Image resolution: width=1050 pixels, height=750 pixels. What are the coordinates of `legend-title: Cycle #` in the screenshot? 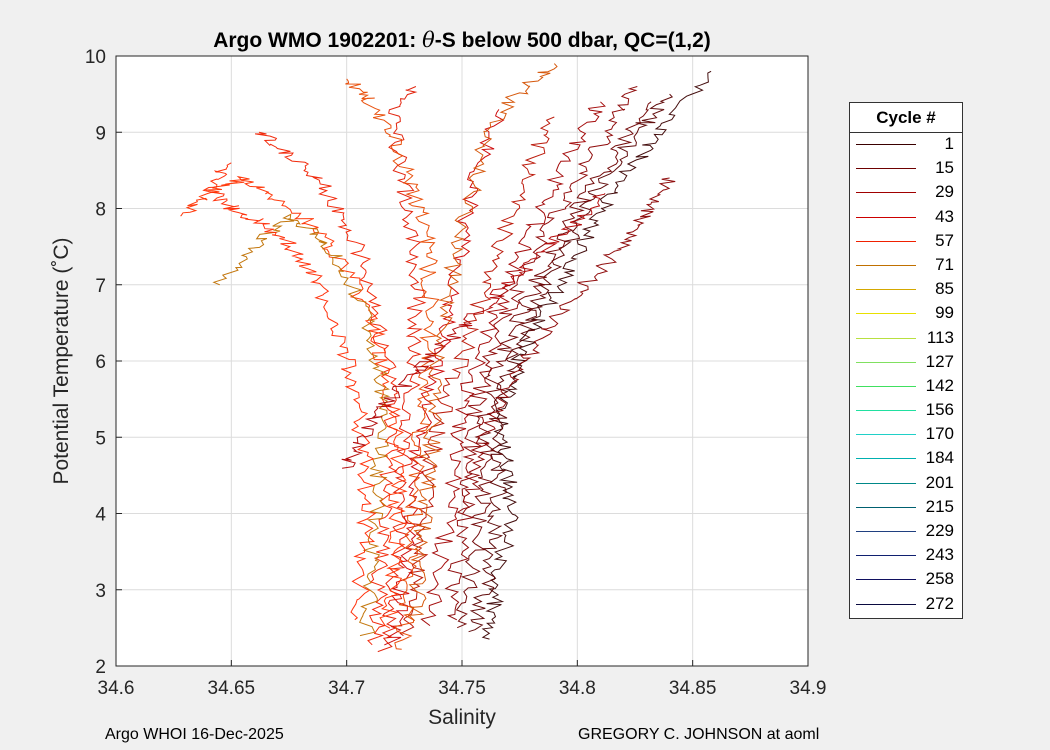 It's located at (906, 118).